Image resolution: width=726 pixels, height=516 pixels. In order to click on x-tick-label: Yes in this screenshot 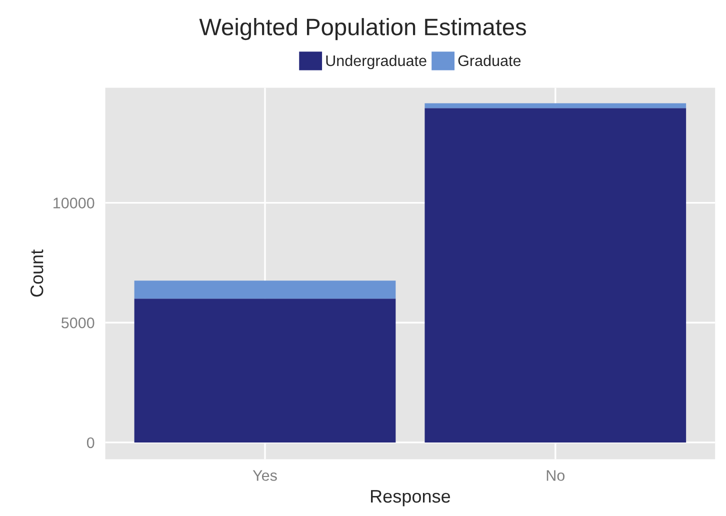, I will do `click(264, 475)`.